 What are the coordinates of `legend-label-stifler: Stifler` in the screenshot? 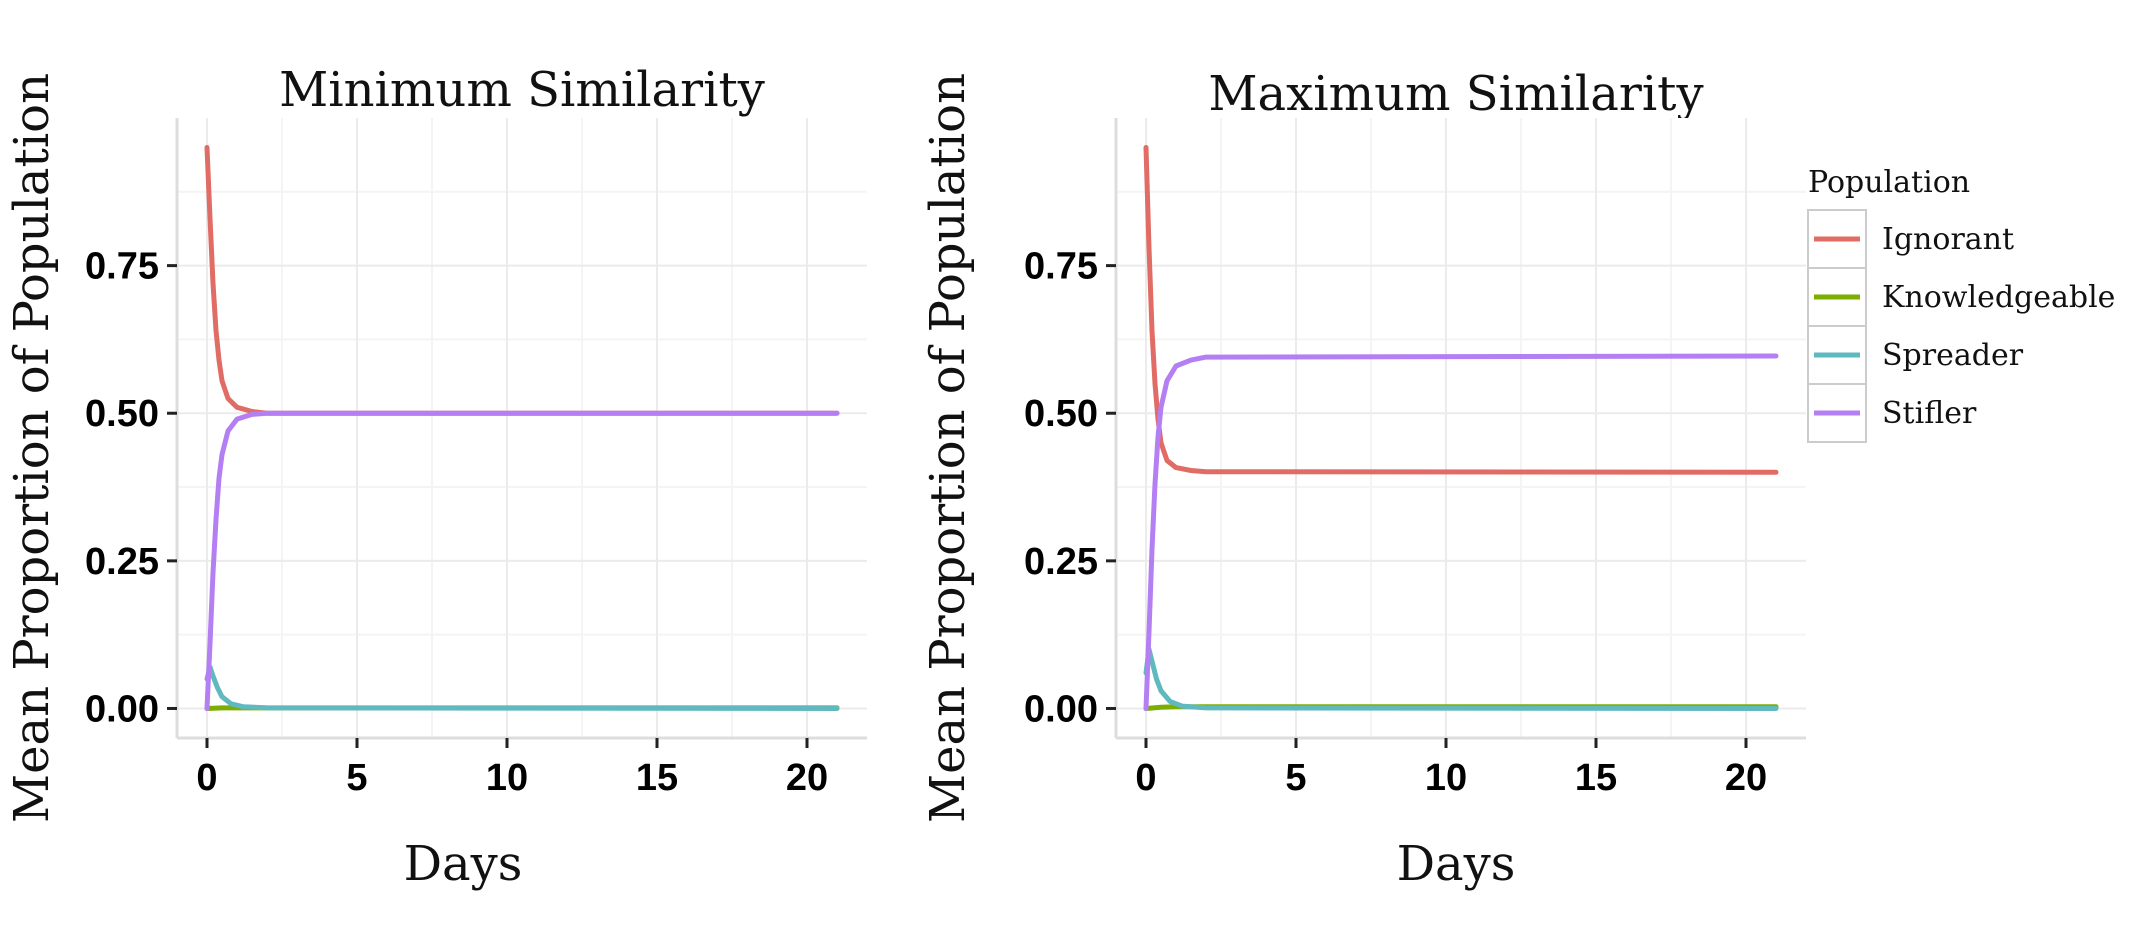 It's located at (1929, 413).